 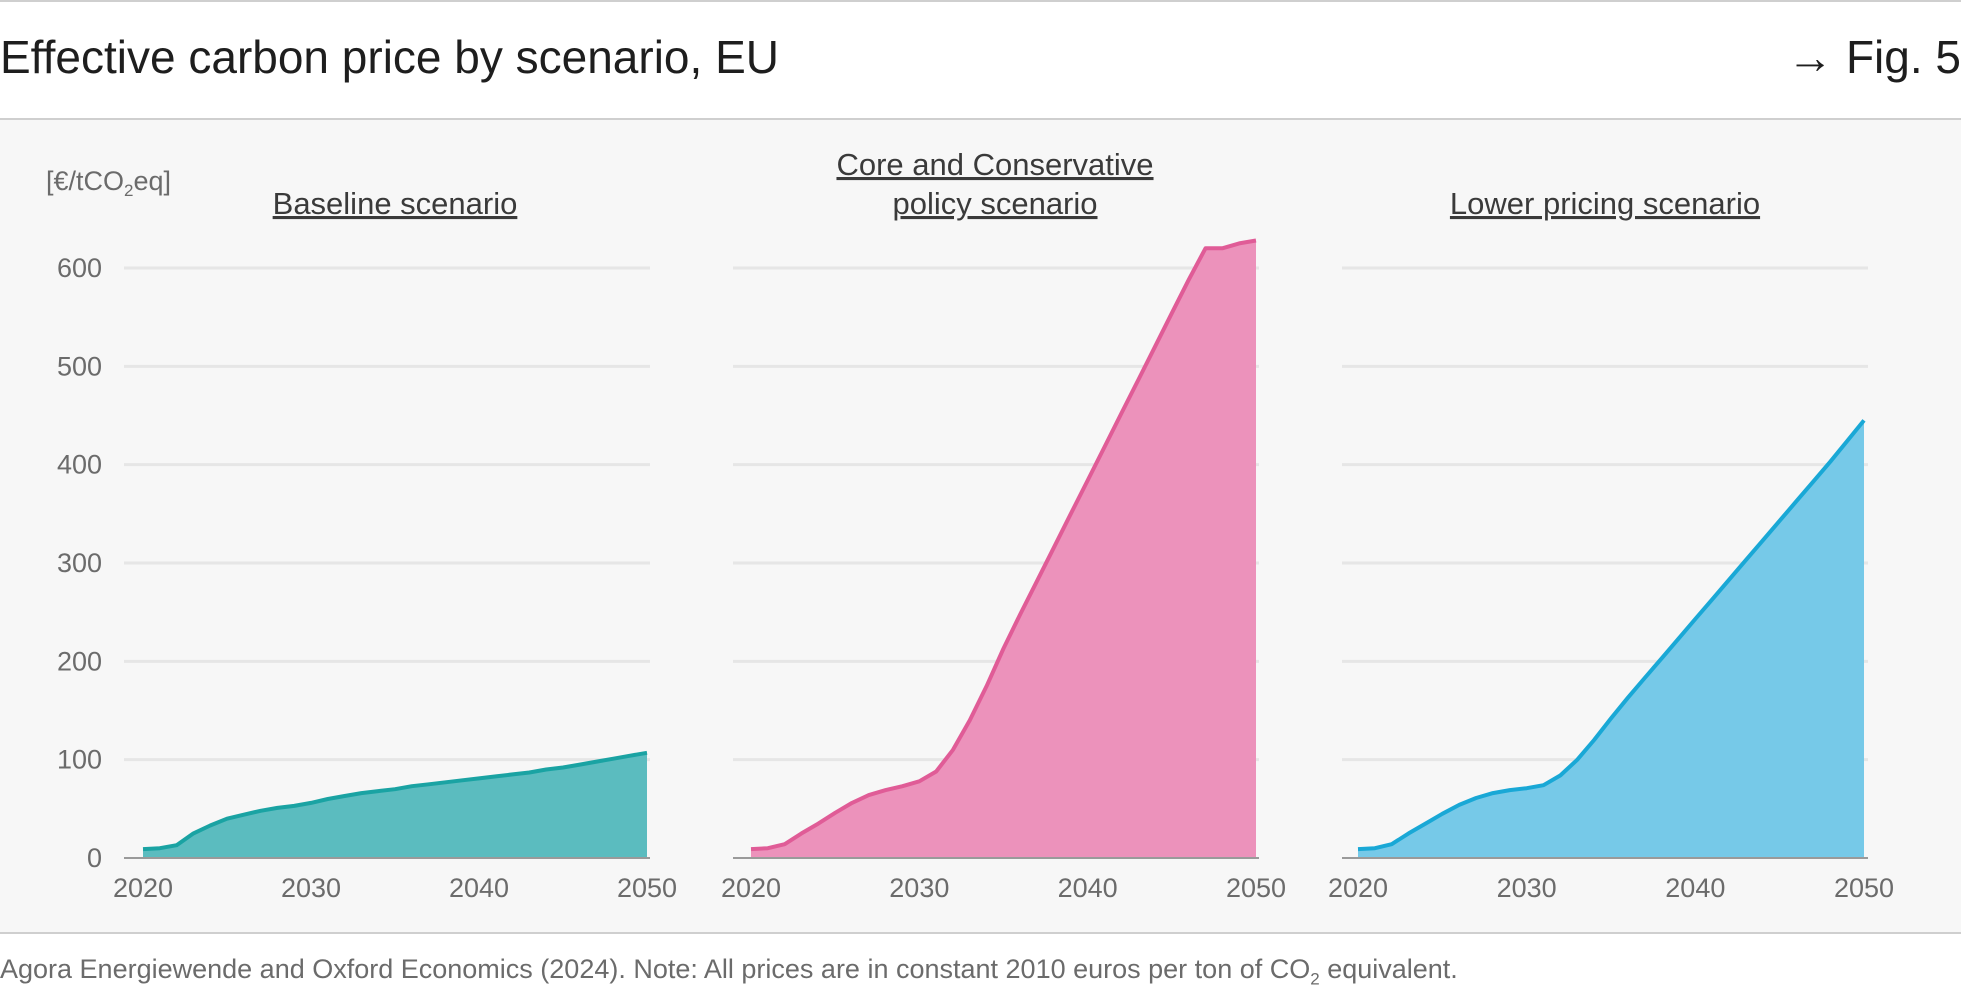 What do you see at coordinates (79, 760) in the screenshot?
I see `y-tick-label: 100` at bounding box center [79, 760].